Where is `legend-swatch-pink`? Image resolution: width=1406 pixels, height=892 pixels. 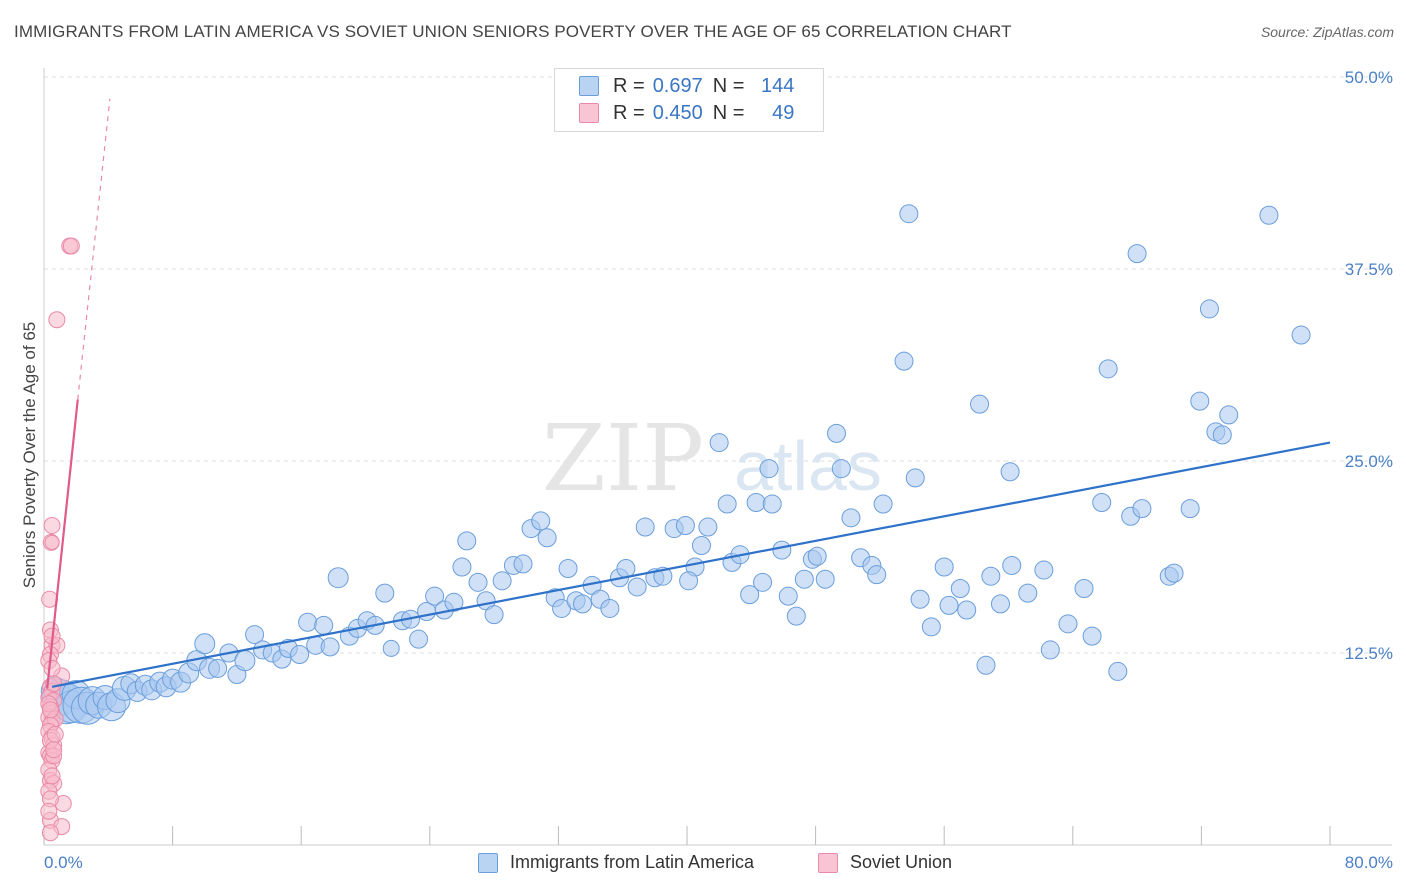 legend-swatch-pink is located at coordinates (589, 113).